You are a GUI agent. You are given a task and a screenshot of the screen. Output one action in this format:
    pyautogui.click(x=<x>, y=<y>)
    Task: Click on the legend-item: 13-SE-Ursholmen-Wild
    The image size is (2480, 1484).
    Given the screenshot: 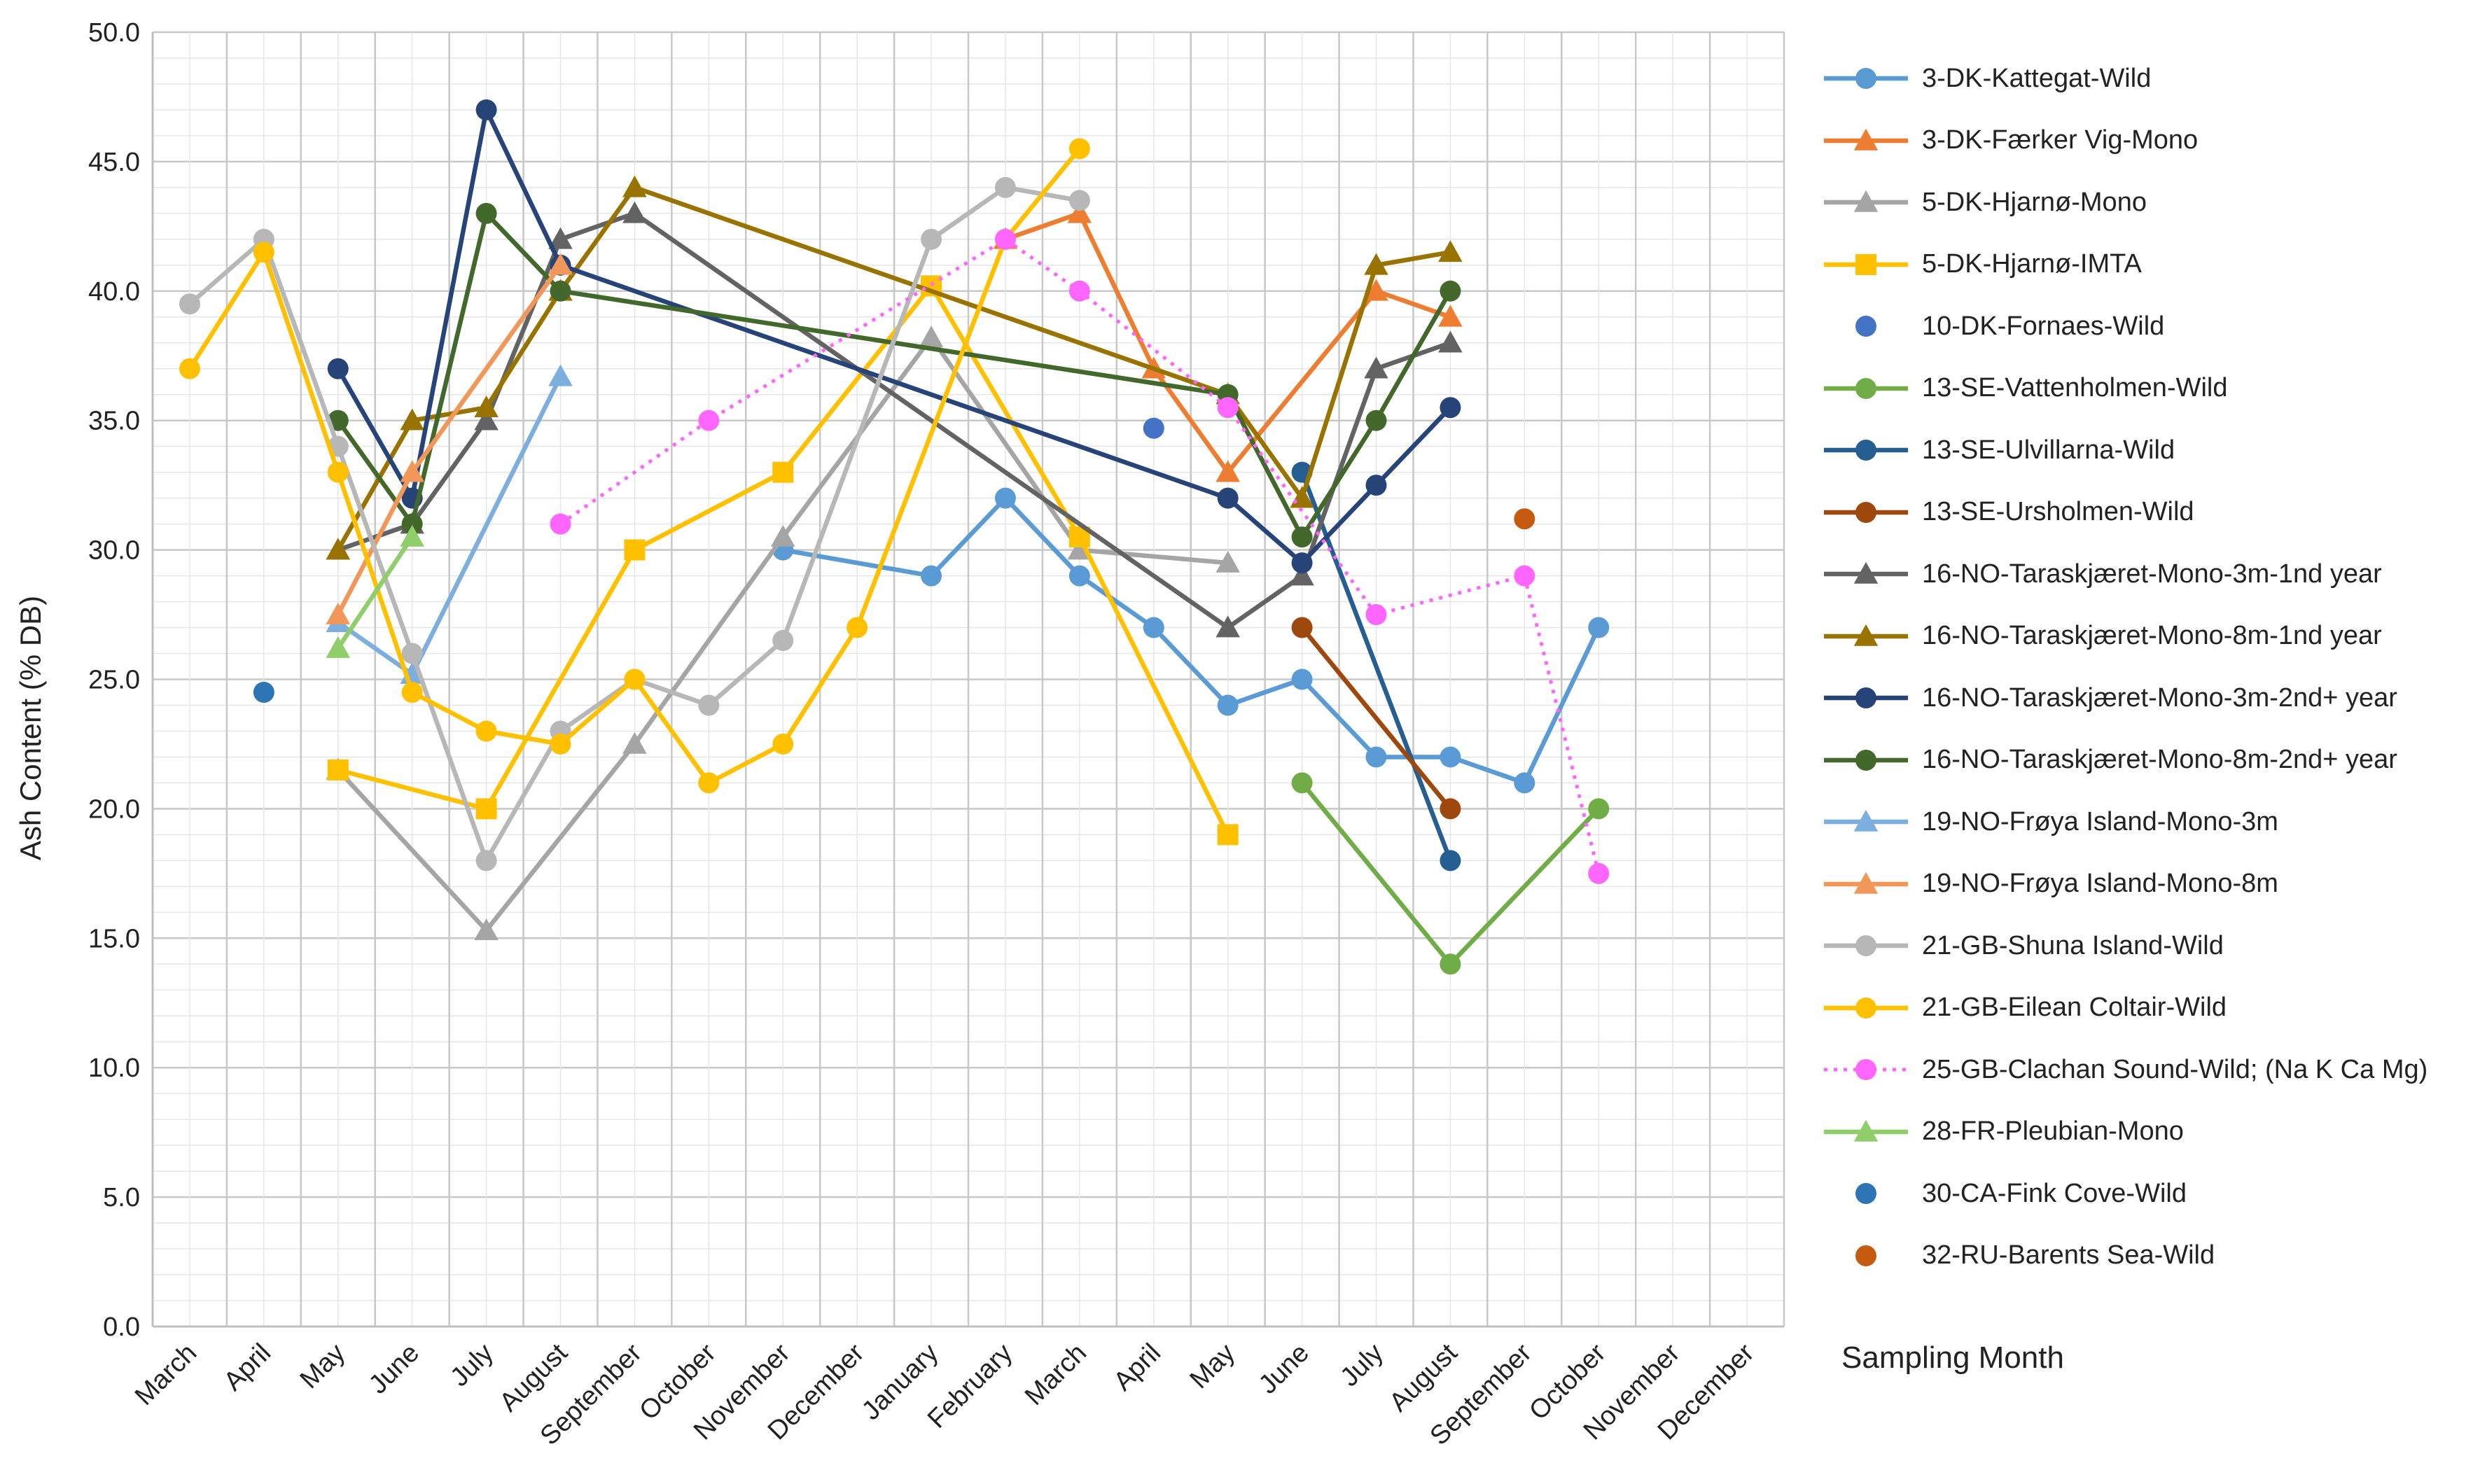 What is the action you would take?
    pyautogui.click(x=2146, y=513)
    